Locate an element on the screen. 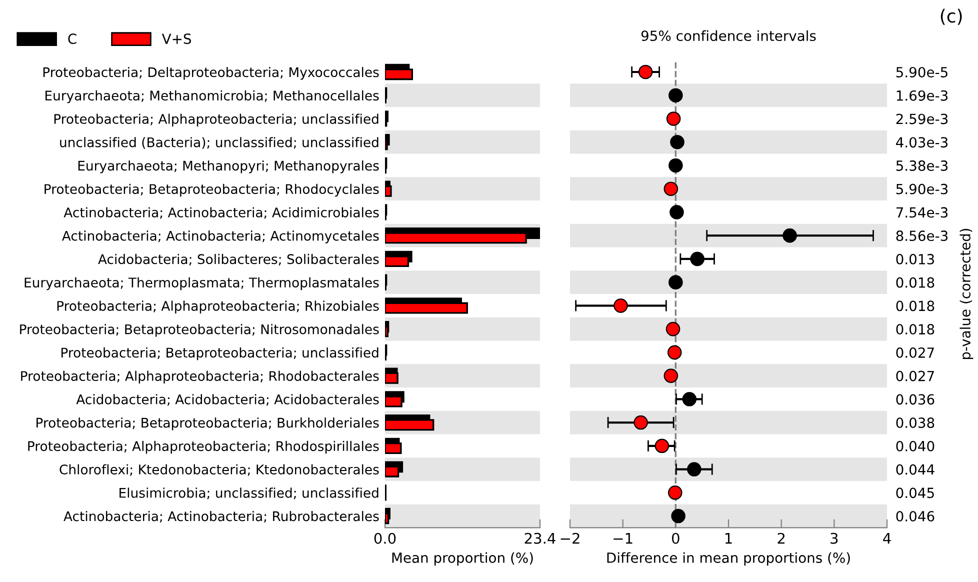 The image size is (978, 582). y-tick-label: Proteobacteria; Deltaproteobacteria; Myxococcales is located at coordinates (211, 73).